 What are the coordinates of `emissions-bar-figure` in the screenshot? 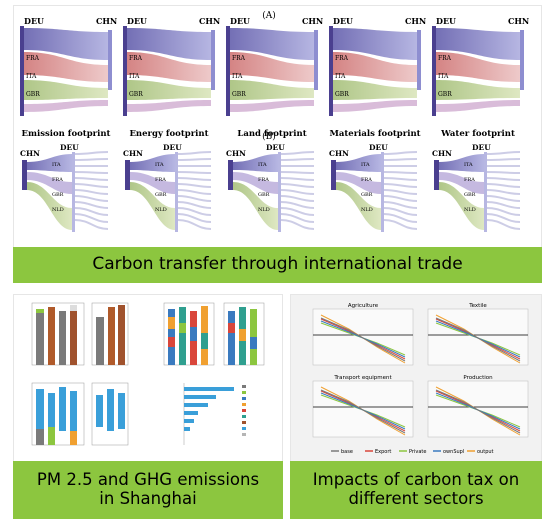 It's located at (148, 374).